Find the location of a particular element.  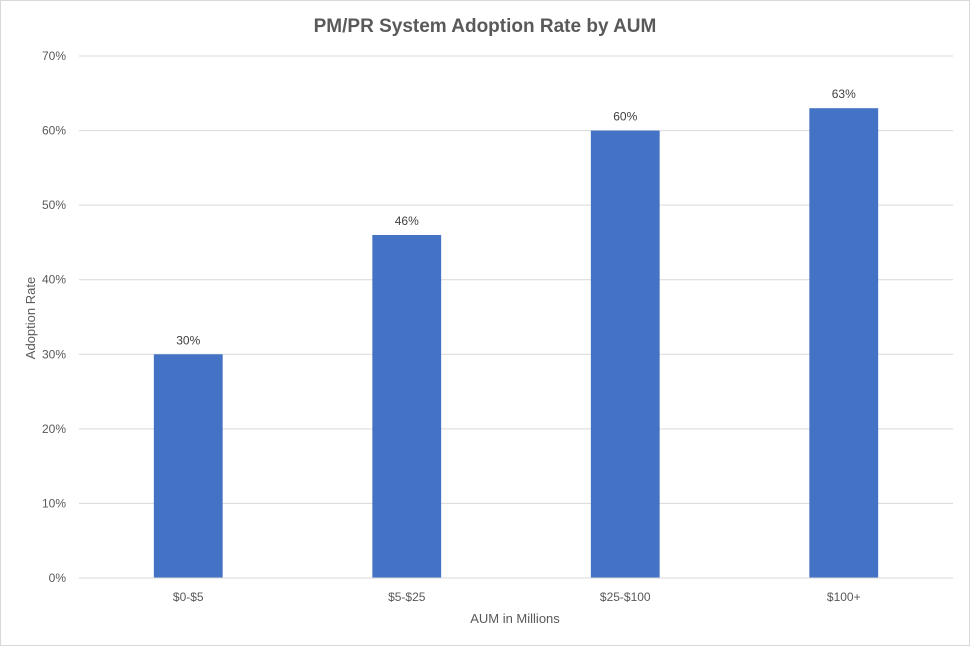

y-tick-label: 40% is located at coordinates (54, 280).